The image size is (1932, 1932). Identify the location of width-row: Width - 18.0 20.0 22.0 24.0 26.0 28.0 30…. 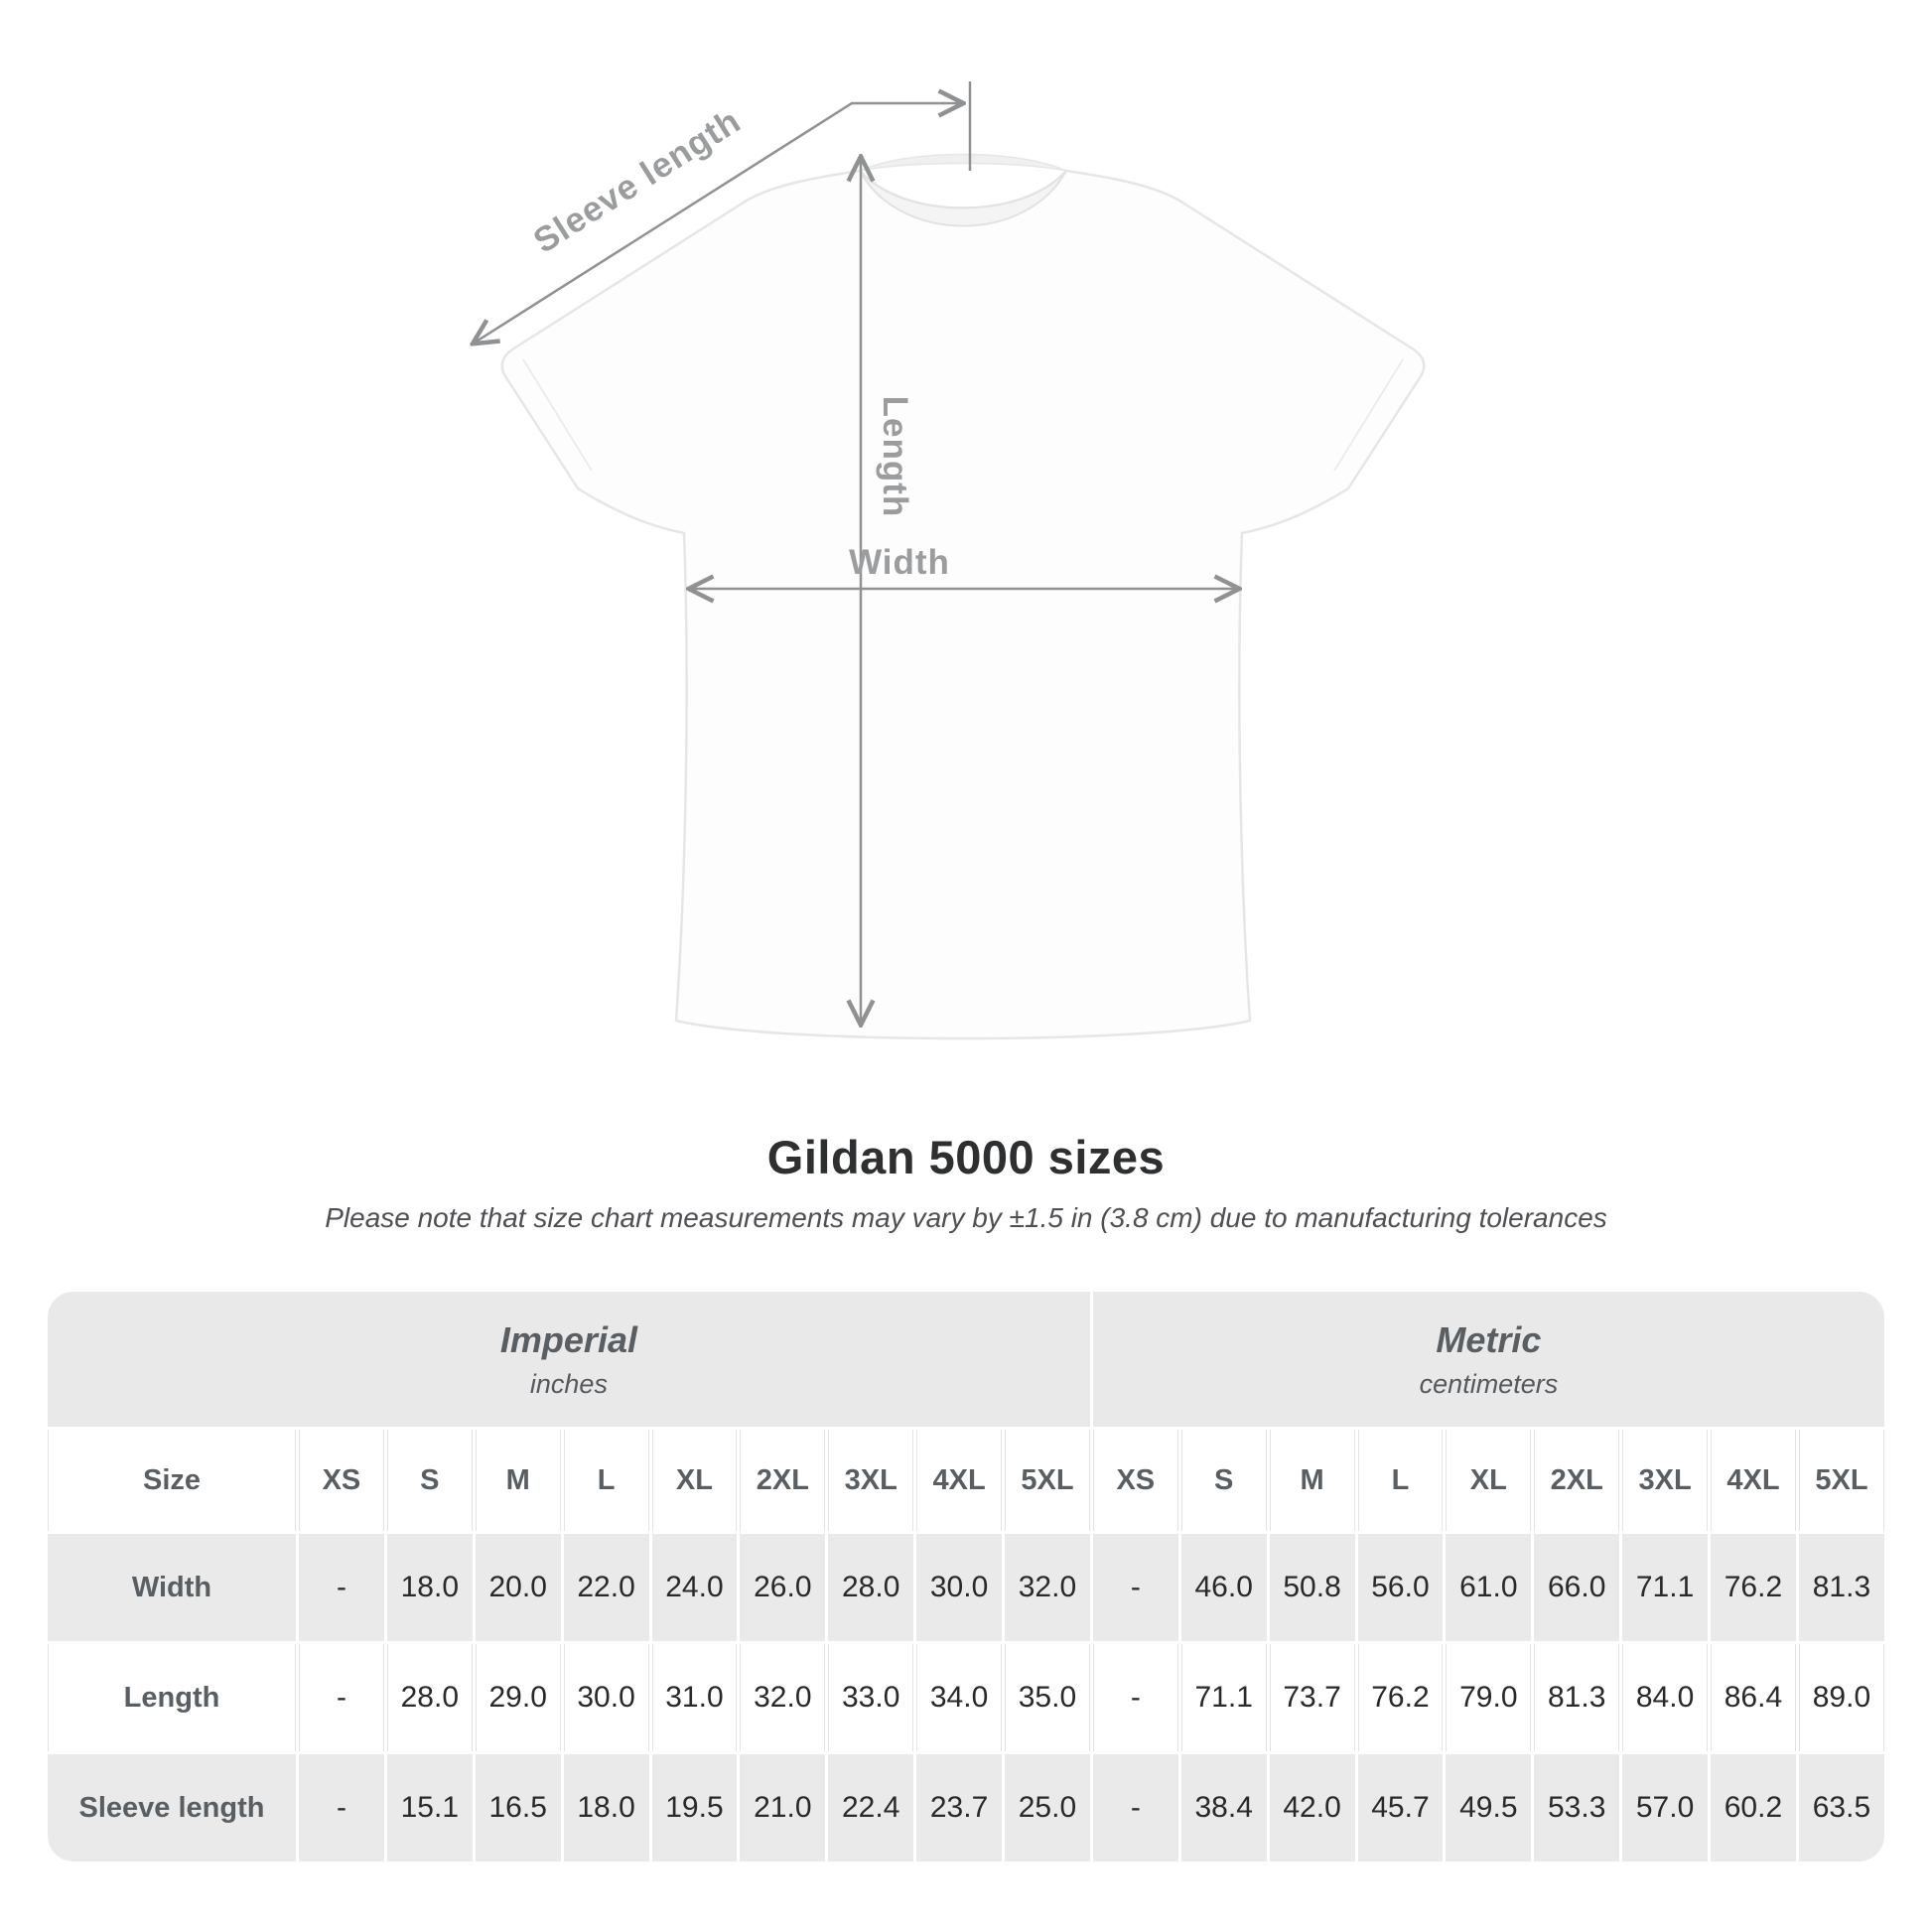
(966, 1587).